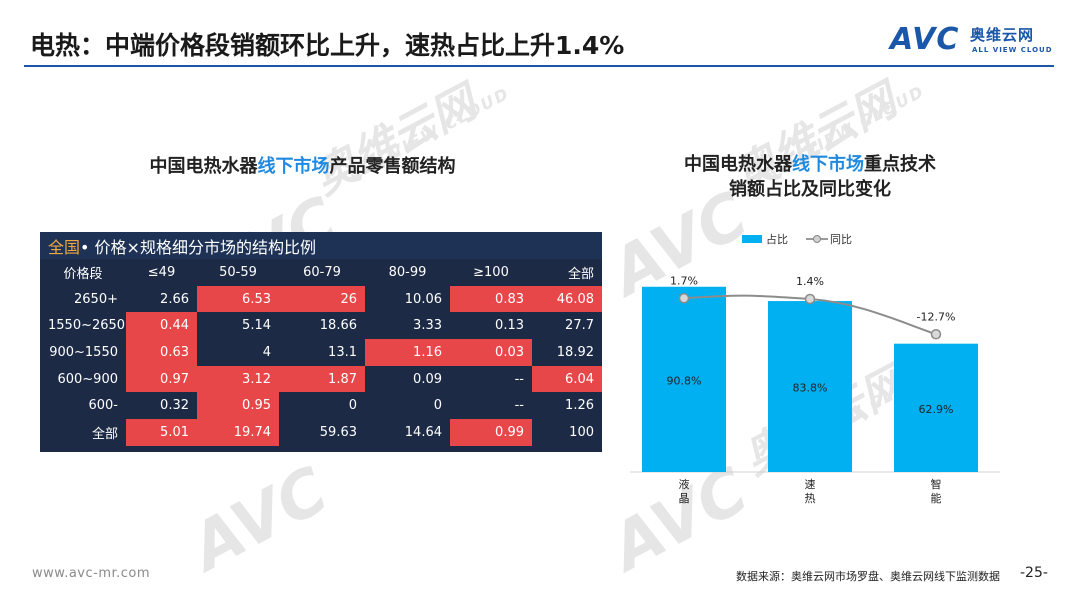  What do you see at coordinates (581, 432) in the screenshot?
I see `table-cell: 100` at bounding box center [581, 432].